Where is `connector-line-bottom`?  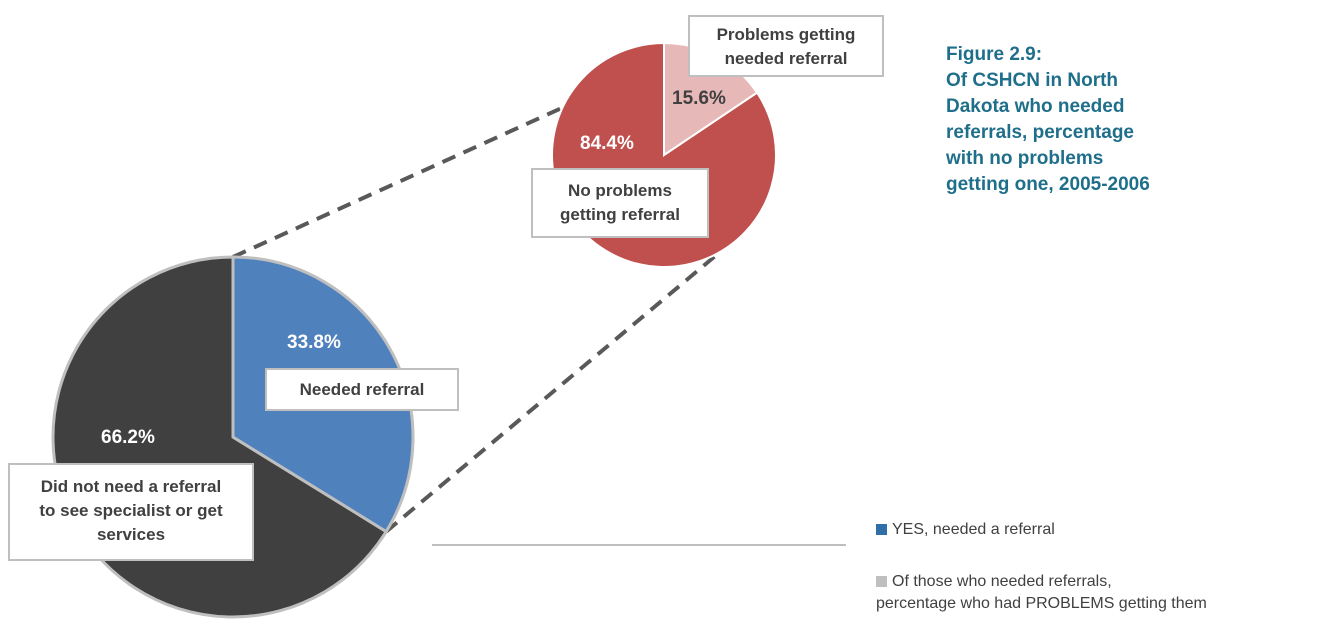
connector-line-bottom is located at coordinates (553, 392).